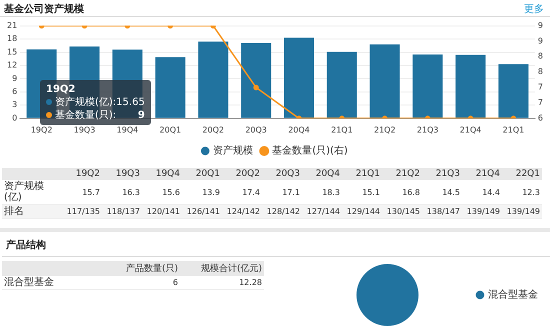 Image resolution: width=550 pixels, height=326 pixels. What do you see at coordinates (367, 174) in the screenshot?
I see `category-label: 21Q1` at bounding box center [367, 174].